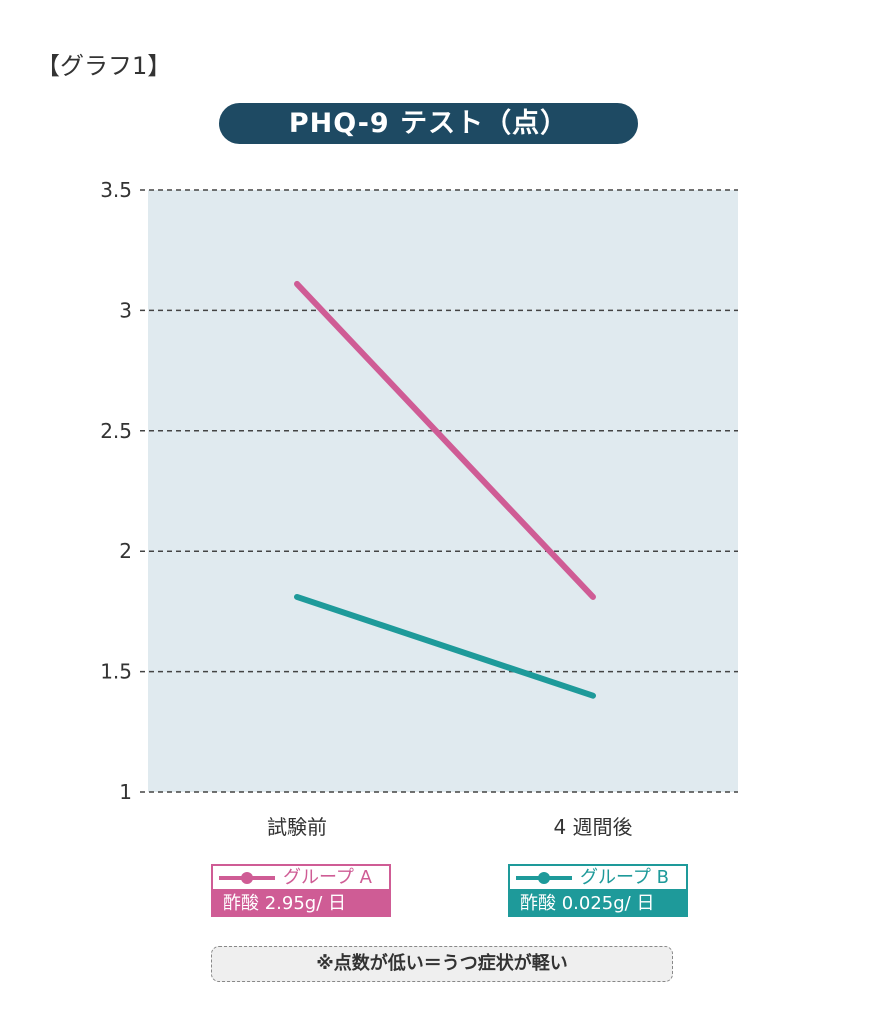 The image size is (873, 1024). What do you see at coordinates (598, 904) in the screenshot?
I see `legend-dose-b: 酢酸 0.025g/ 日` at bounding box center [598, 904].